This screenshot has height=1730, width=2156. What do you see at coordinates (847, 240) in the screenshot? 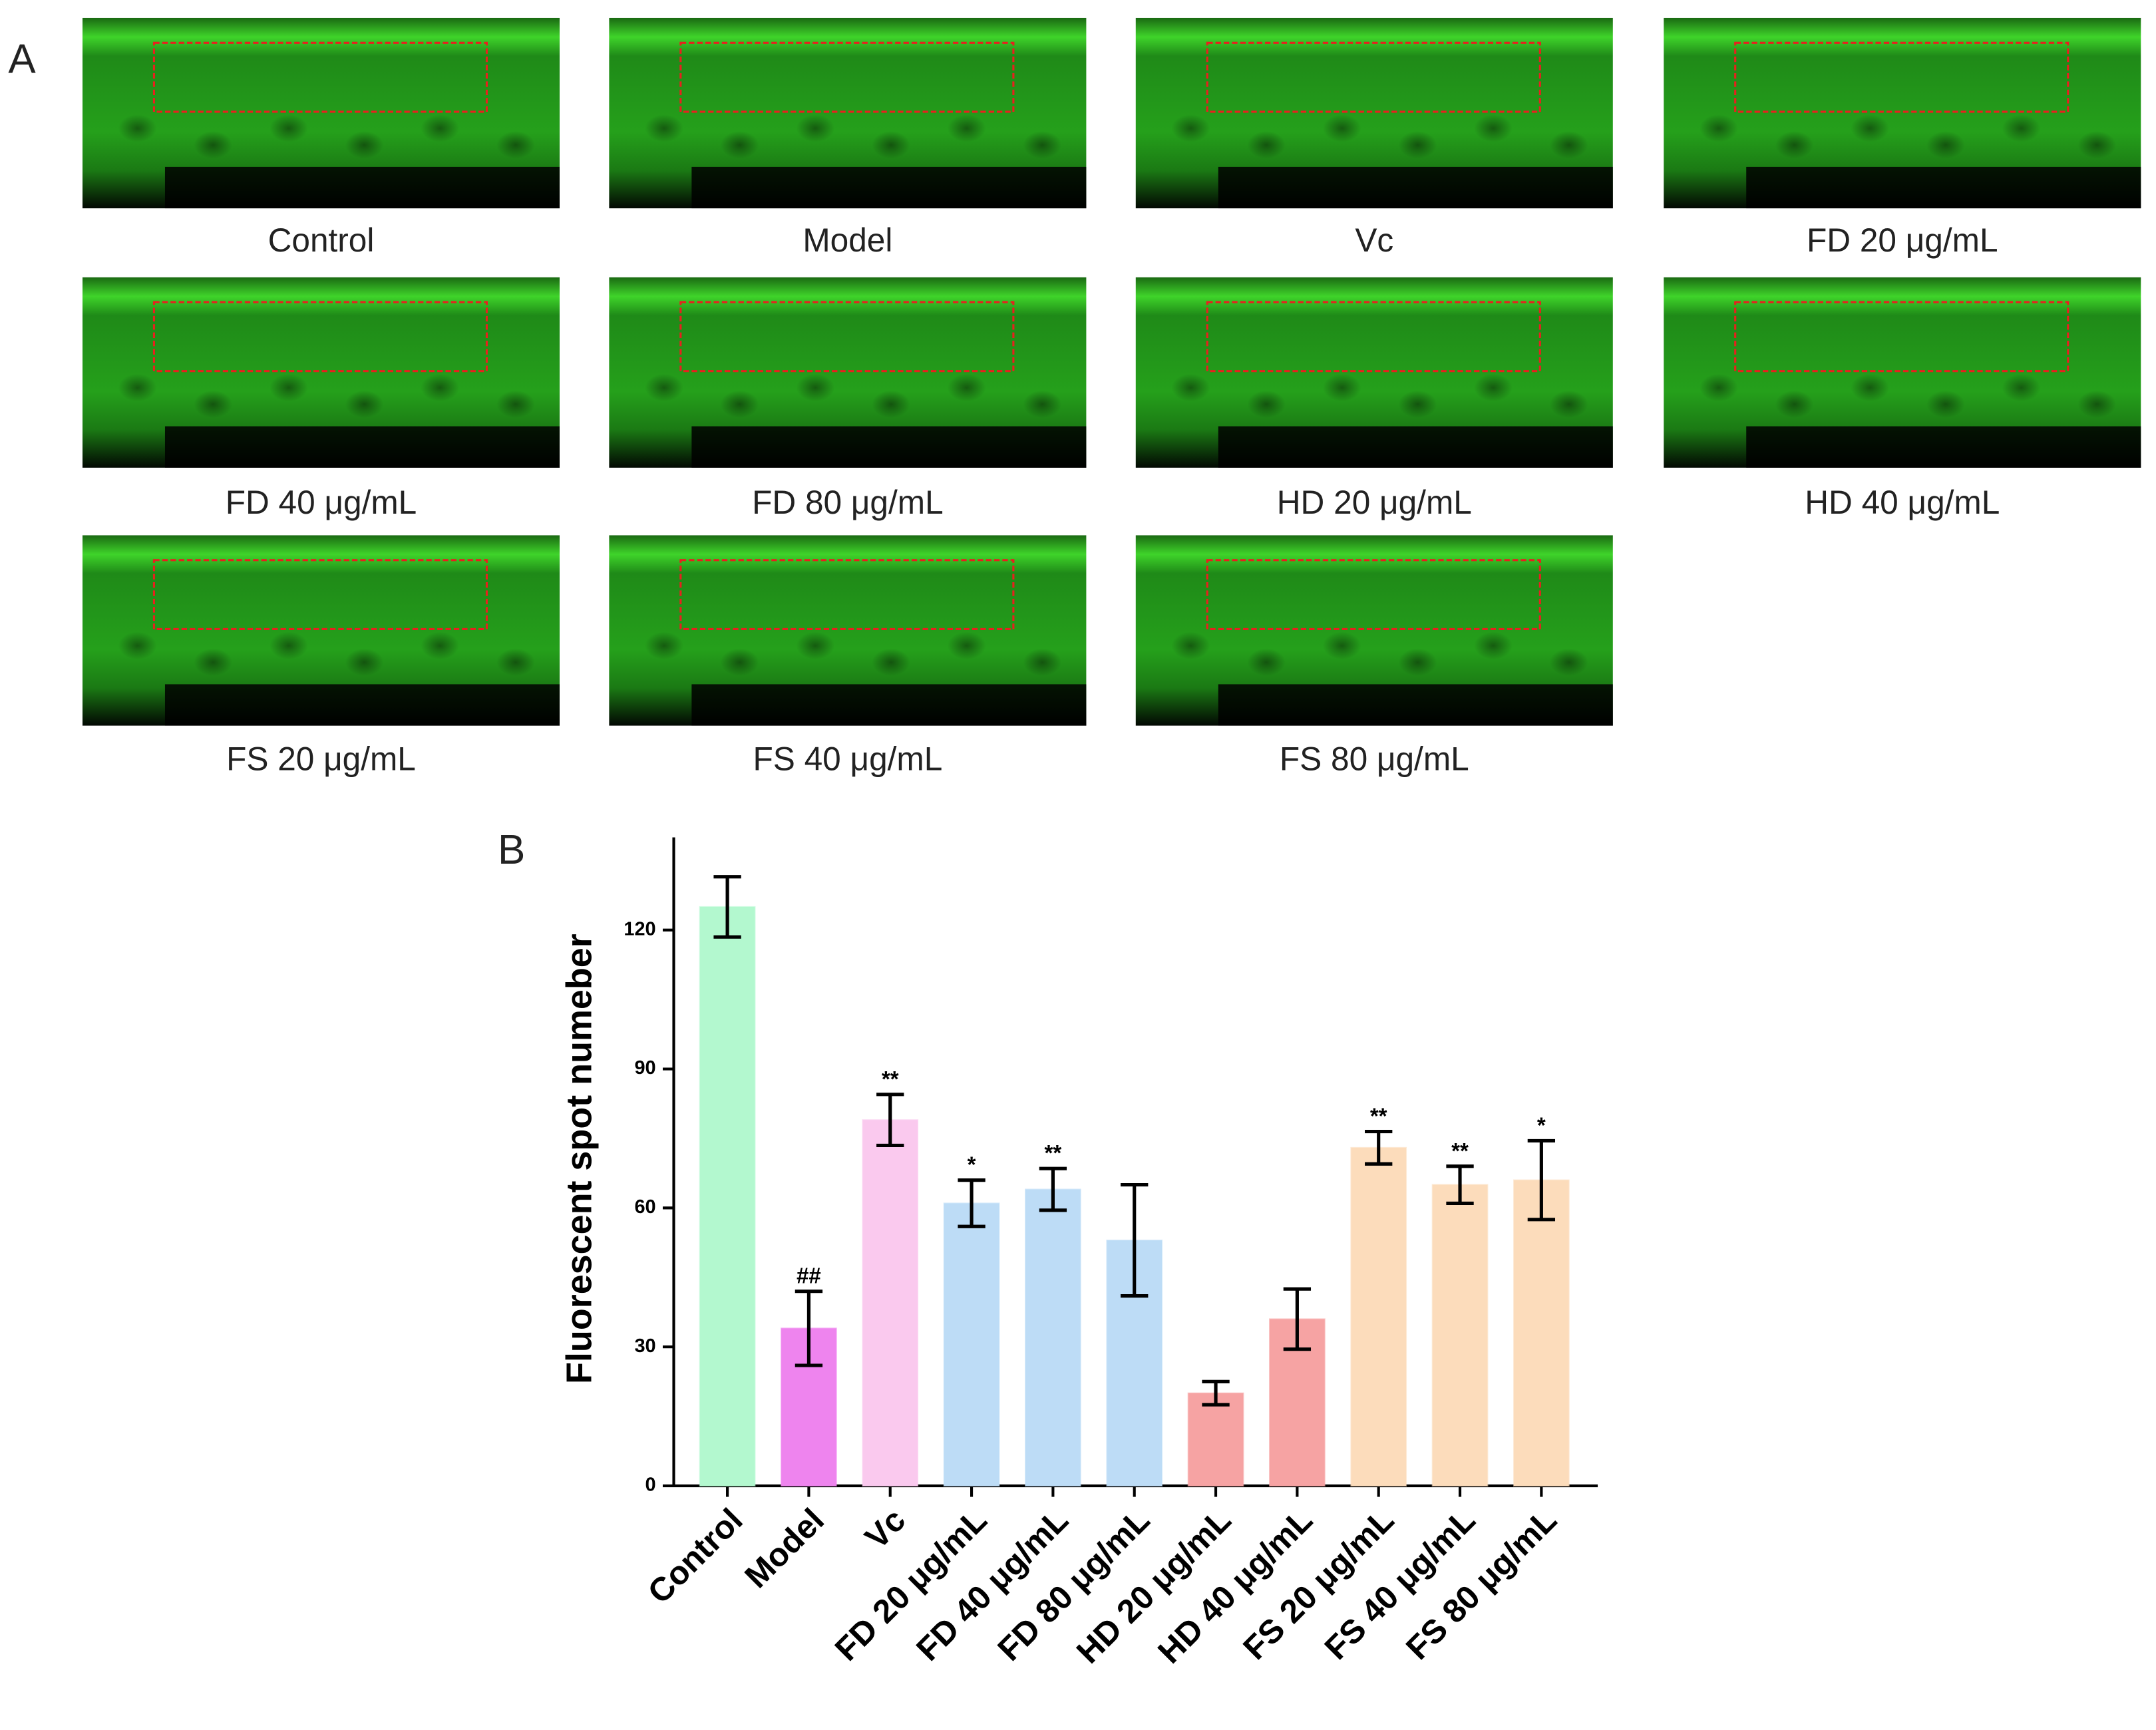
I see `caption: Model` at bounding box center [847, 240].